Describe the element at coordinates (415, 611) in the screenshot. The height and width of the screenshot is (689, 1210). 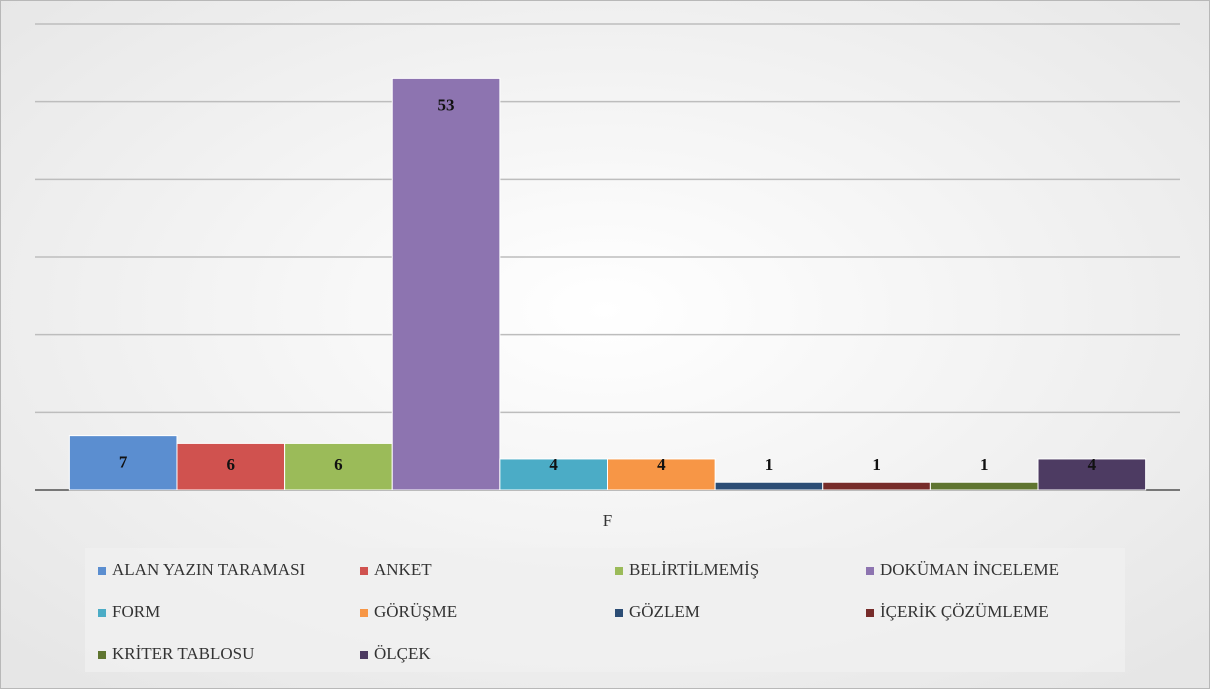
I see `legend-label: GÖRÜŞME` at that location.